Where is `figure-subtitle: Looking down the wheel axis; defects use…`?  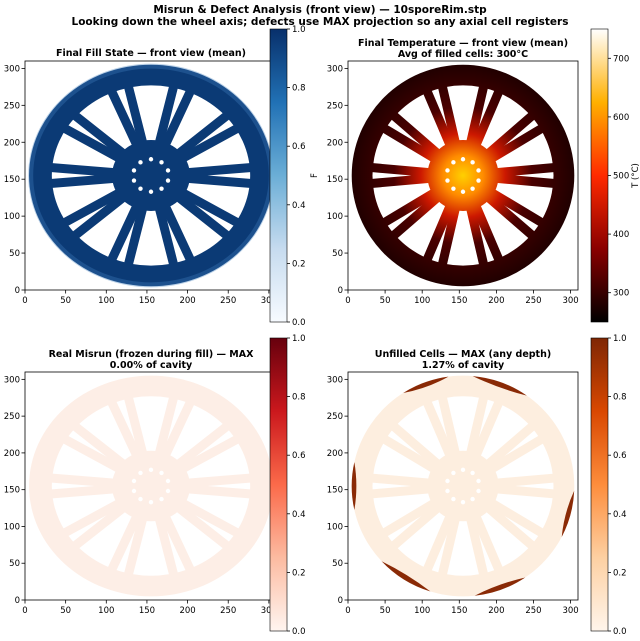 figure-subtitle: Looking down the wheel axis; defects use… is located at coordinates (320, 22).